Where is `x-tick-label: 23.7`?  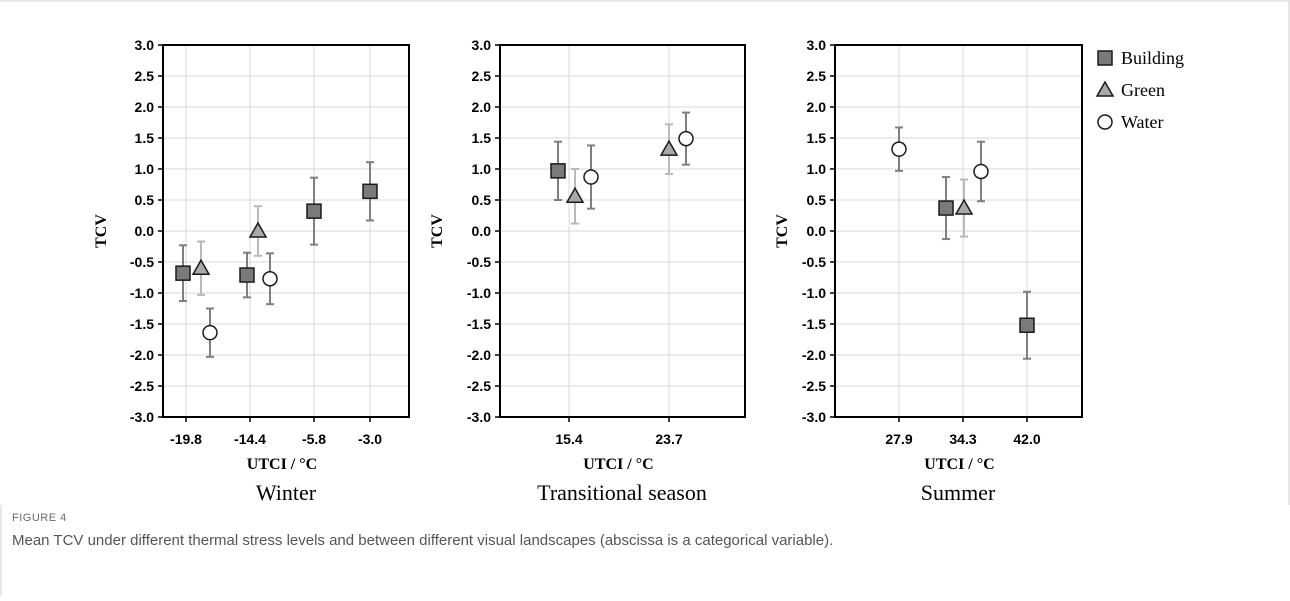 x-tick-label: 23.7 is located at coordinates (668, 439).